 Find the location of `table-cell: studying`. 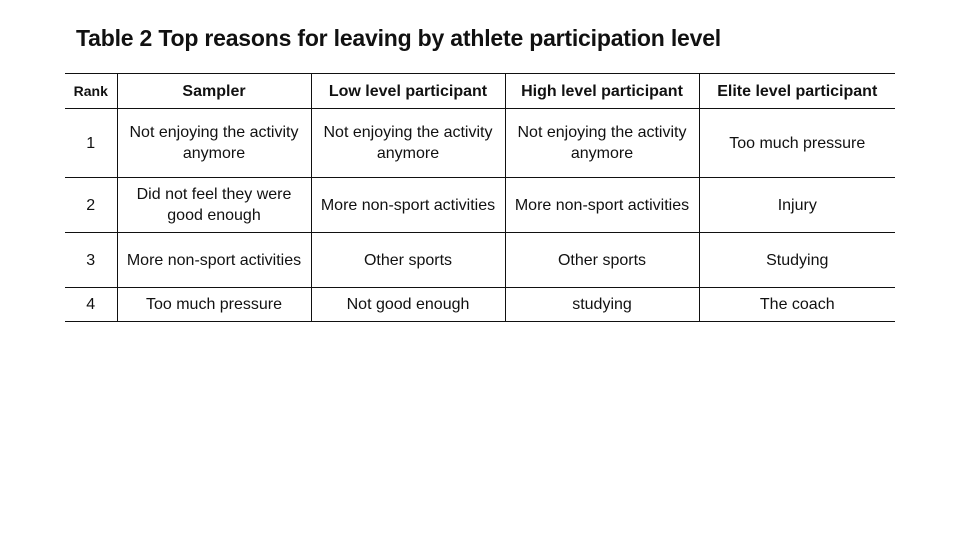

table-cell: studying is located at coordinates (602, 304).